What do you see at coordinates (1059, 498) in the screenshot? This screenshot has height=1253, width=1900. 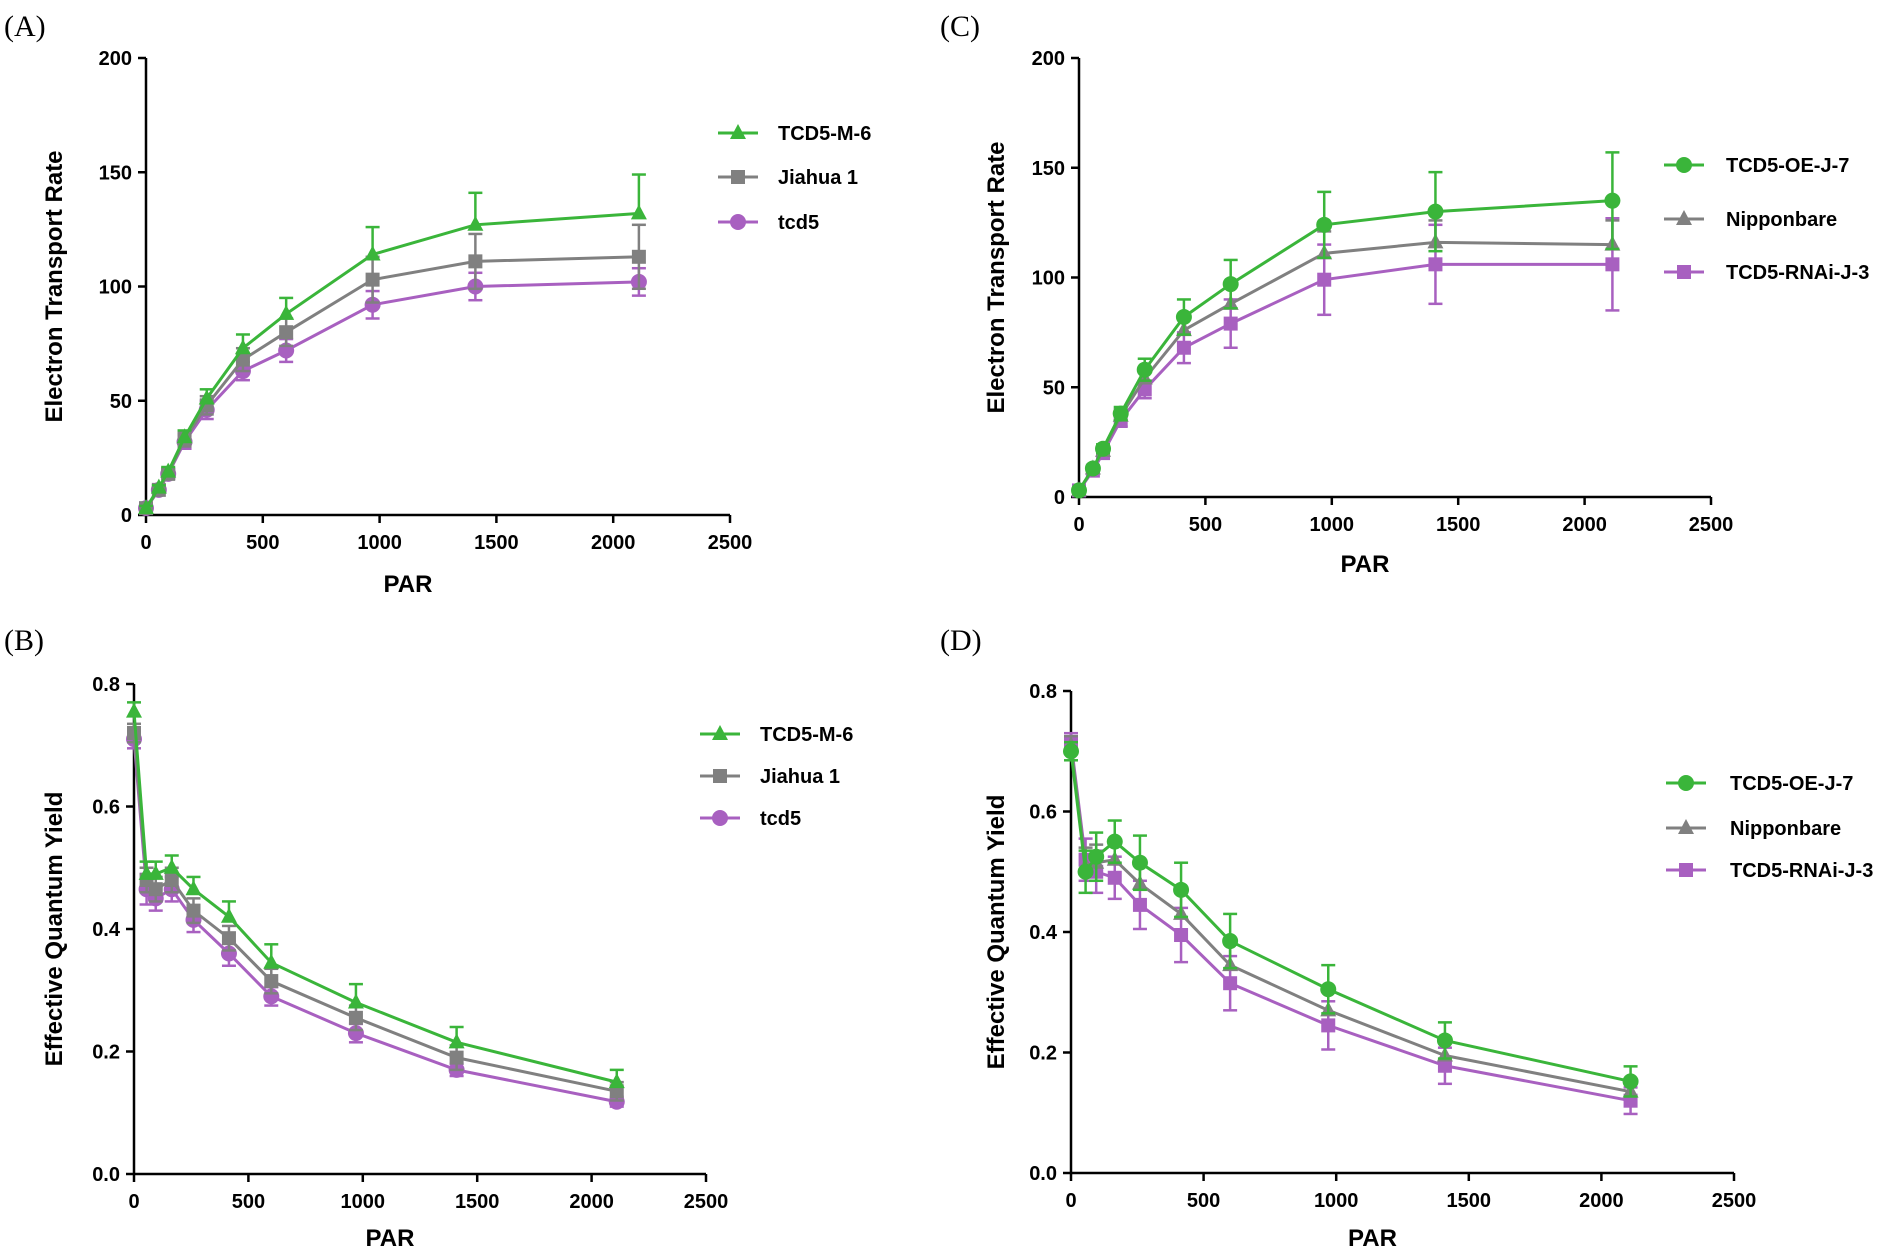 I see `y-tick-label: 0` at bounding box center [1059, 498].